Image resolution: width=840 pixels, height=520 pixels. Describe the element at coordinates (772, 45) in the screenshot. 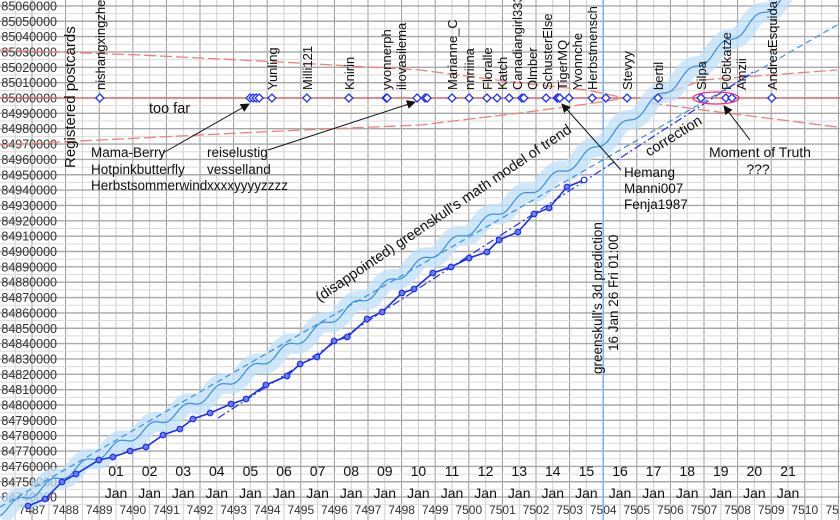

I see `marker-name-label: AndreaEsquida` at that location.